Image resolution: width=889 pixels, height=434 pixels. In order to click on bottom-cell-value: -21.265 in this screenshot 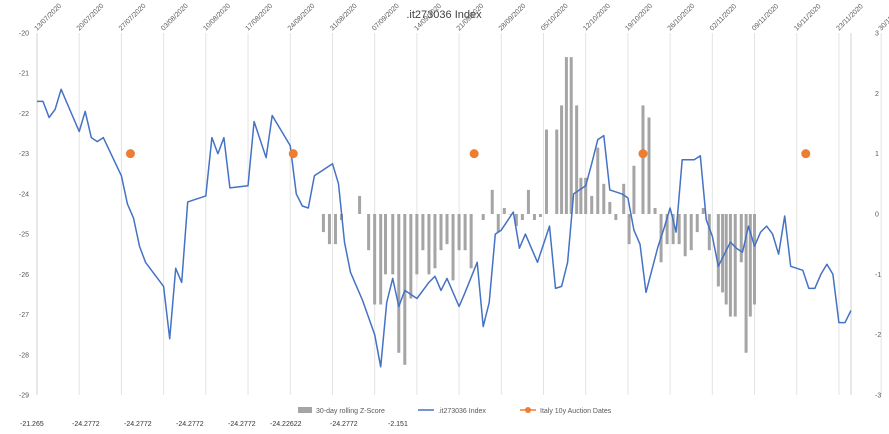, I will do `click(32, 424)`.